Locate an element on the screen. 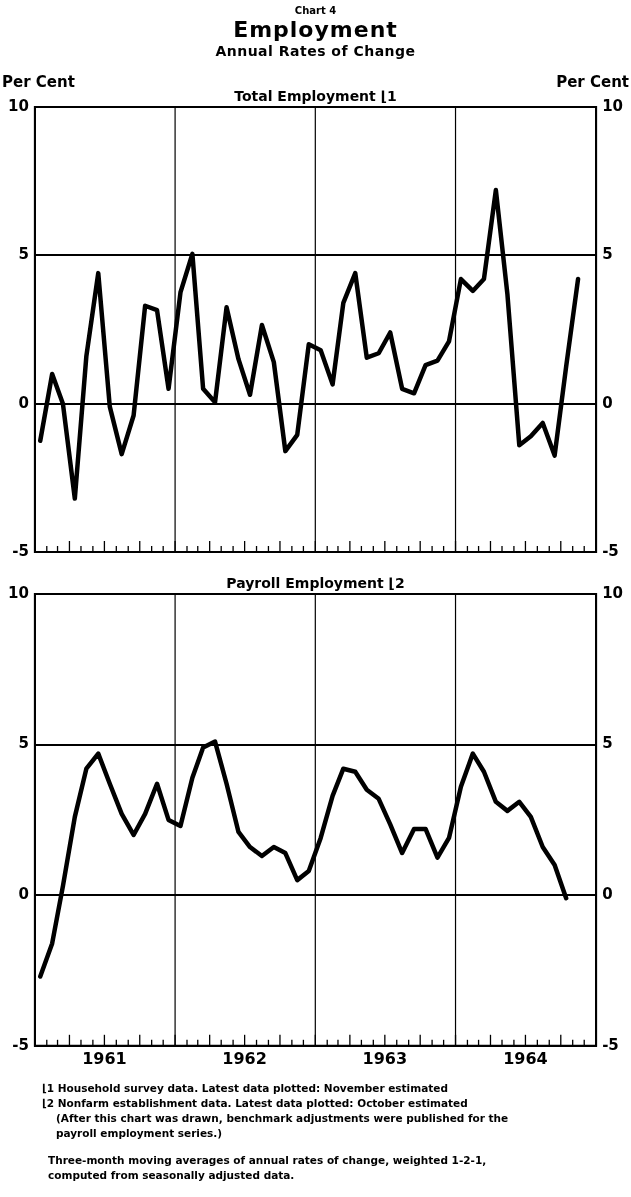 This screenshot has height=1197, width=631. text: Payroll Employment ⌊2 is located at coordinates (315, 583).